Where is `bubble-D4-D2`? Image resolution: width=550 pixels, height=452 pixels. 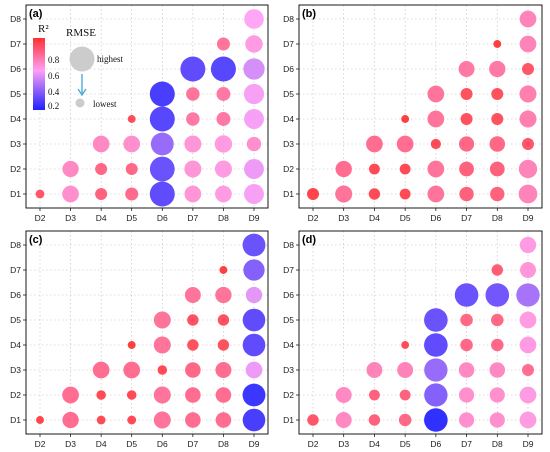 bubble-D4-D2 is located at coordinates (101, 395).